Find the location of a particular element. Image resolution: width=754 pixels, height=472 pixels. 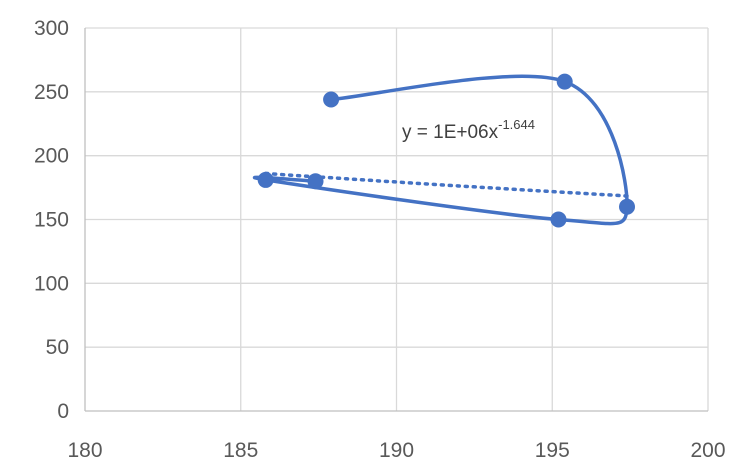

y-tick-label: 100 is located at coordinates (51, 283).